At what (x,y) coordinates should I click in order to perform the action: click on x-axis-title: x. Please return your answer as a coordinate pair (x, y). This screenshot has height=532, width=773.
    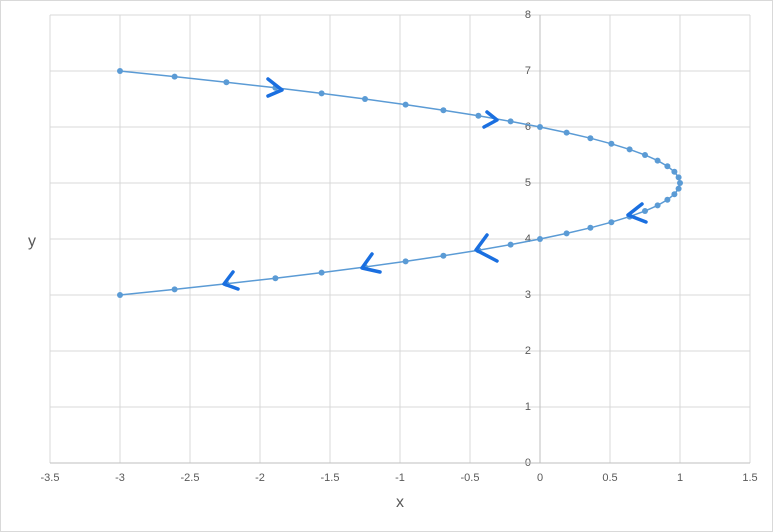
    Looking at the image, I should click on (400, 502).